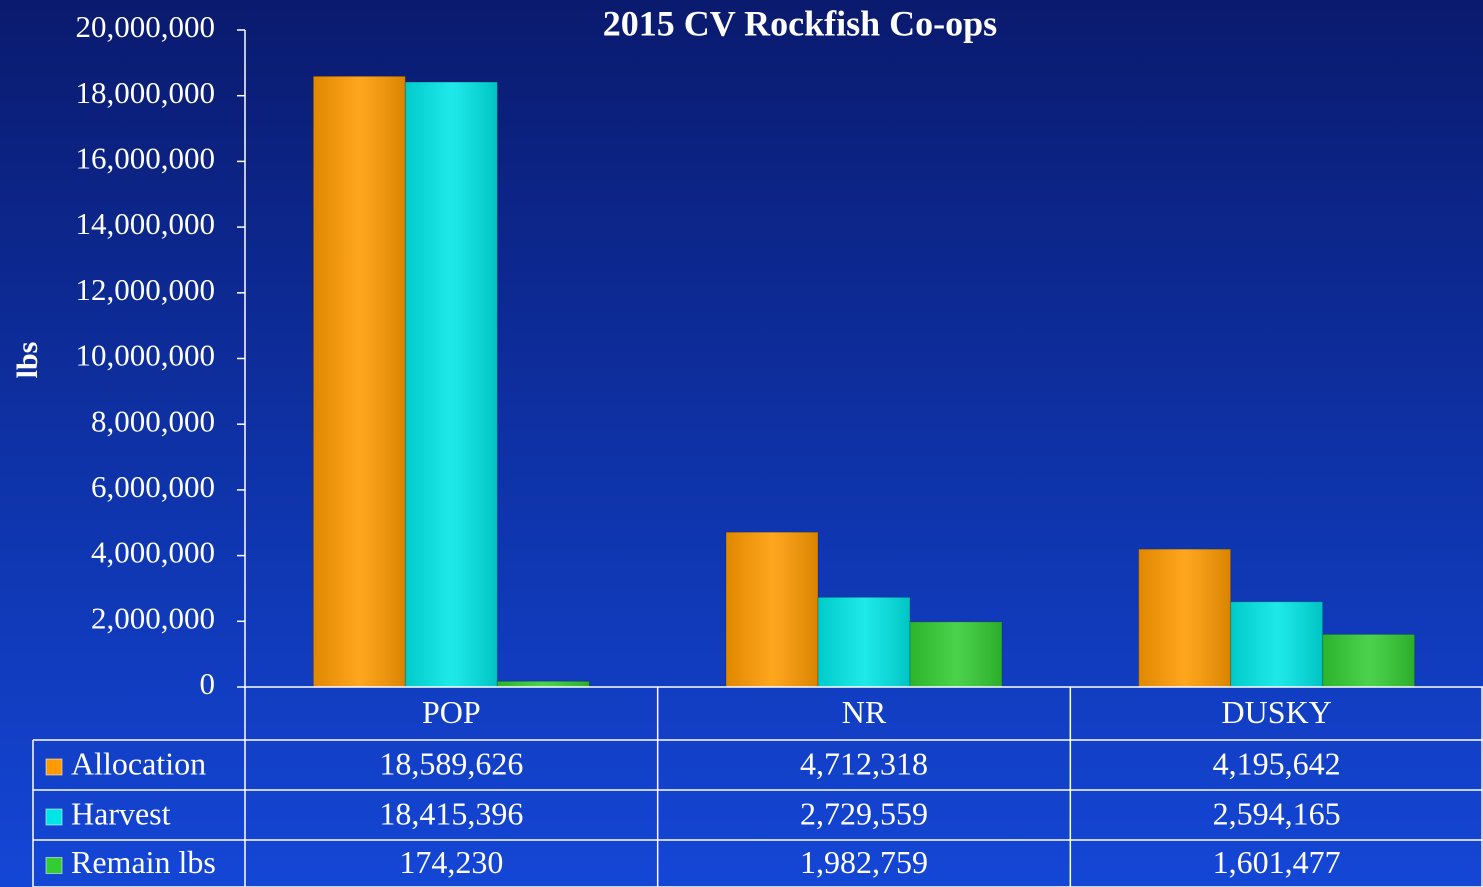  I want to click on table-value: 18,589,626, so click(451, 763).